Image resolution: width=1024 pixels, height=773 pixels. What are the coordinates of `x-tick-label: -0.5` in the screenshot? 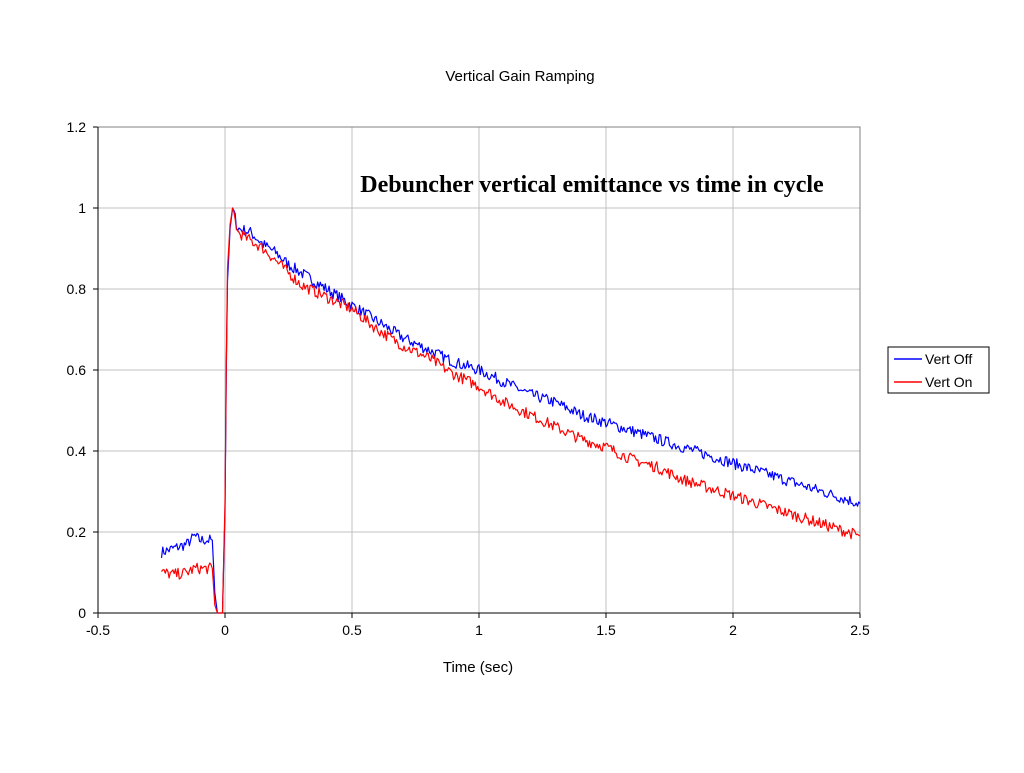 It's located at (98, 630).